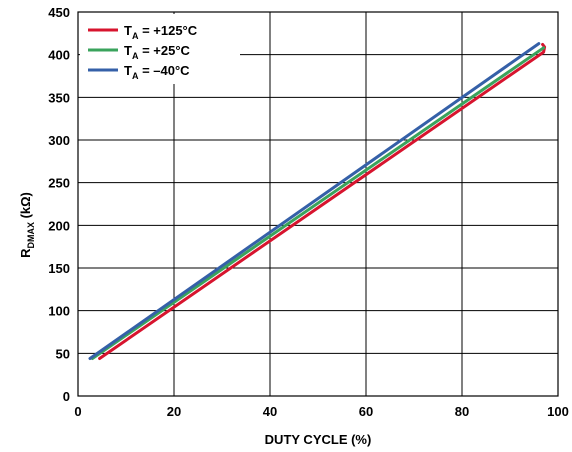  What do you see at coordinates (59, 97) in the screenshot?
I see `y-tick-label: 350` at bounding box center [59, 97].